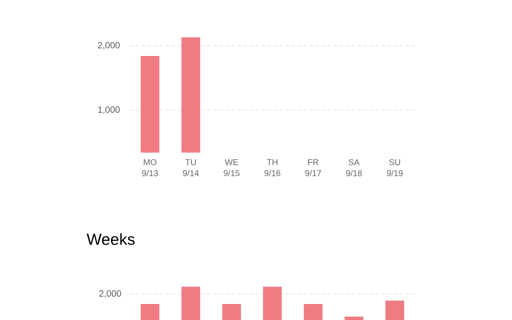 The width and height of the screenshot is (512, 320). What do you see at coordinates (109, 110) in the screenshot?
I see `y-tick-label: 1,000` at bounding box center [109, 110].